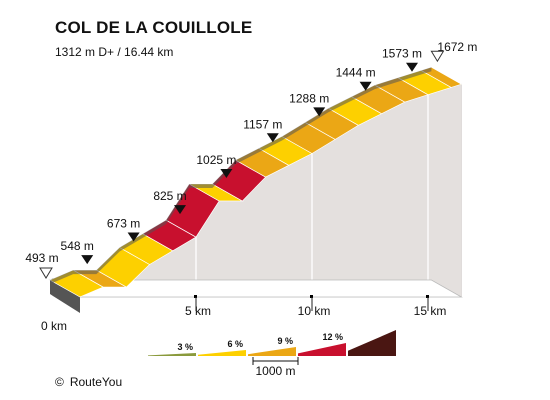  I want to click on credit-text: RouteYou, so click(96, 382).